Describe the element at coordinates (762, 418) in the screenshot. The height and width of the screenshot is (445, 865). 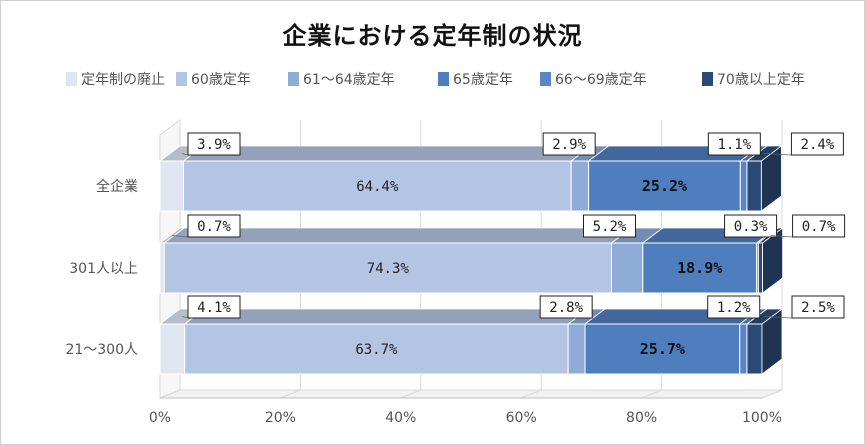
I see `x-tick-label: 100%` at that location.